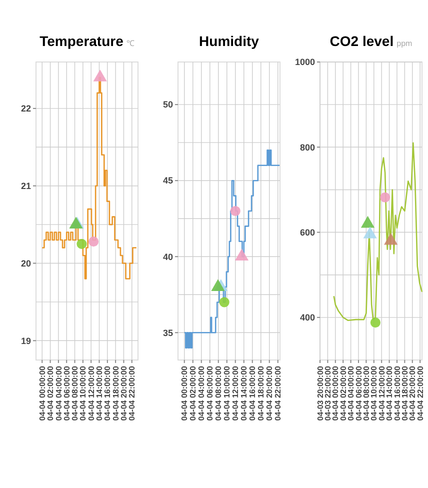  What do you see at coordinates (167, 257) in the screenshot?
I see `y-tick-label: 40` at bounding box center [167, 257].